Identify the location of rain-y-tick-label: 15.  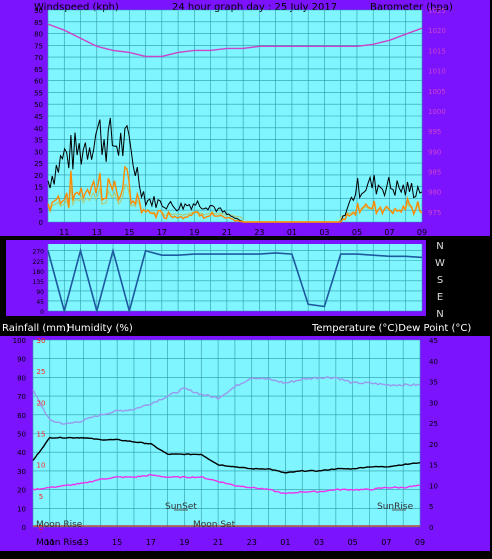
(41, 435).